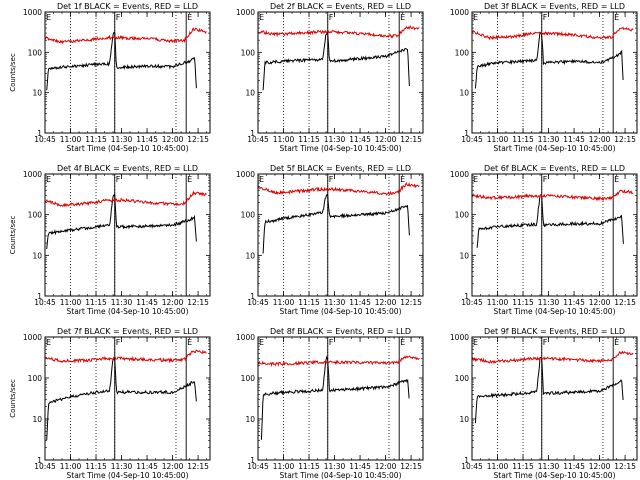 The image size is (640, 480). I want to click on chart-7-xtick-label-2: 11:15, so click(96, 466).